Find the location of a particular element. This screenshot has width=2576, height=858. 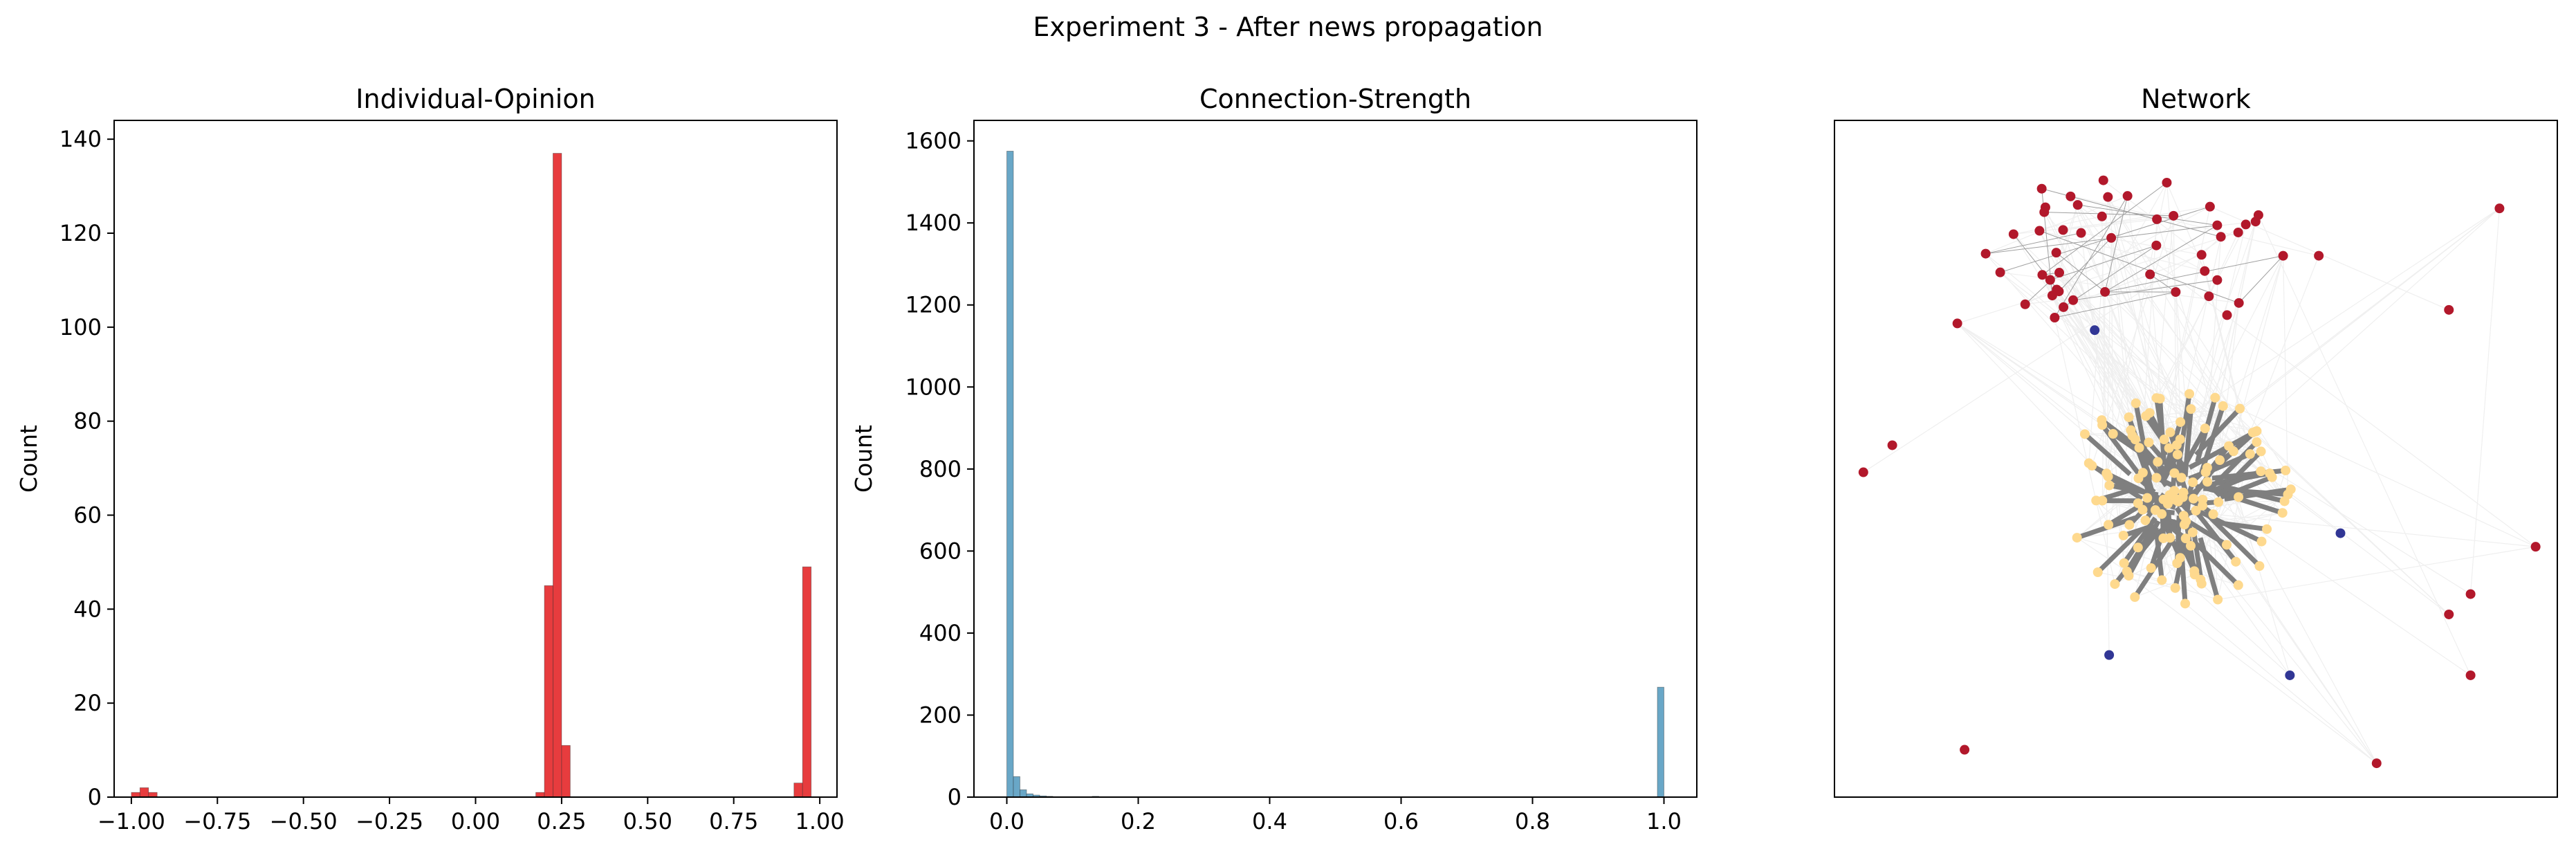

x-tick-label: 0.6 is located at coordinates (1401, 821).